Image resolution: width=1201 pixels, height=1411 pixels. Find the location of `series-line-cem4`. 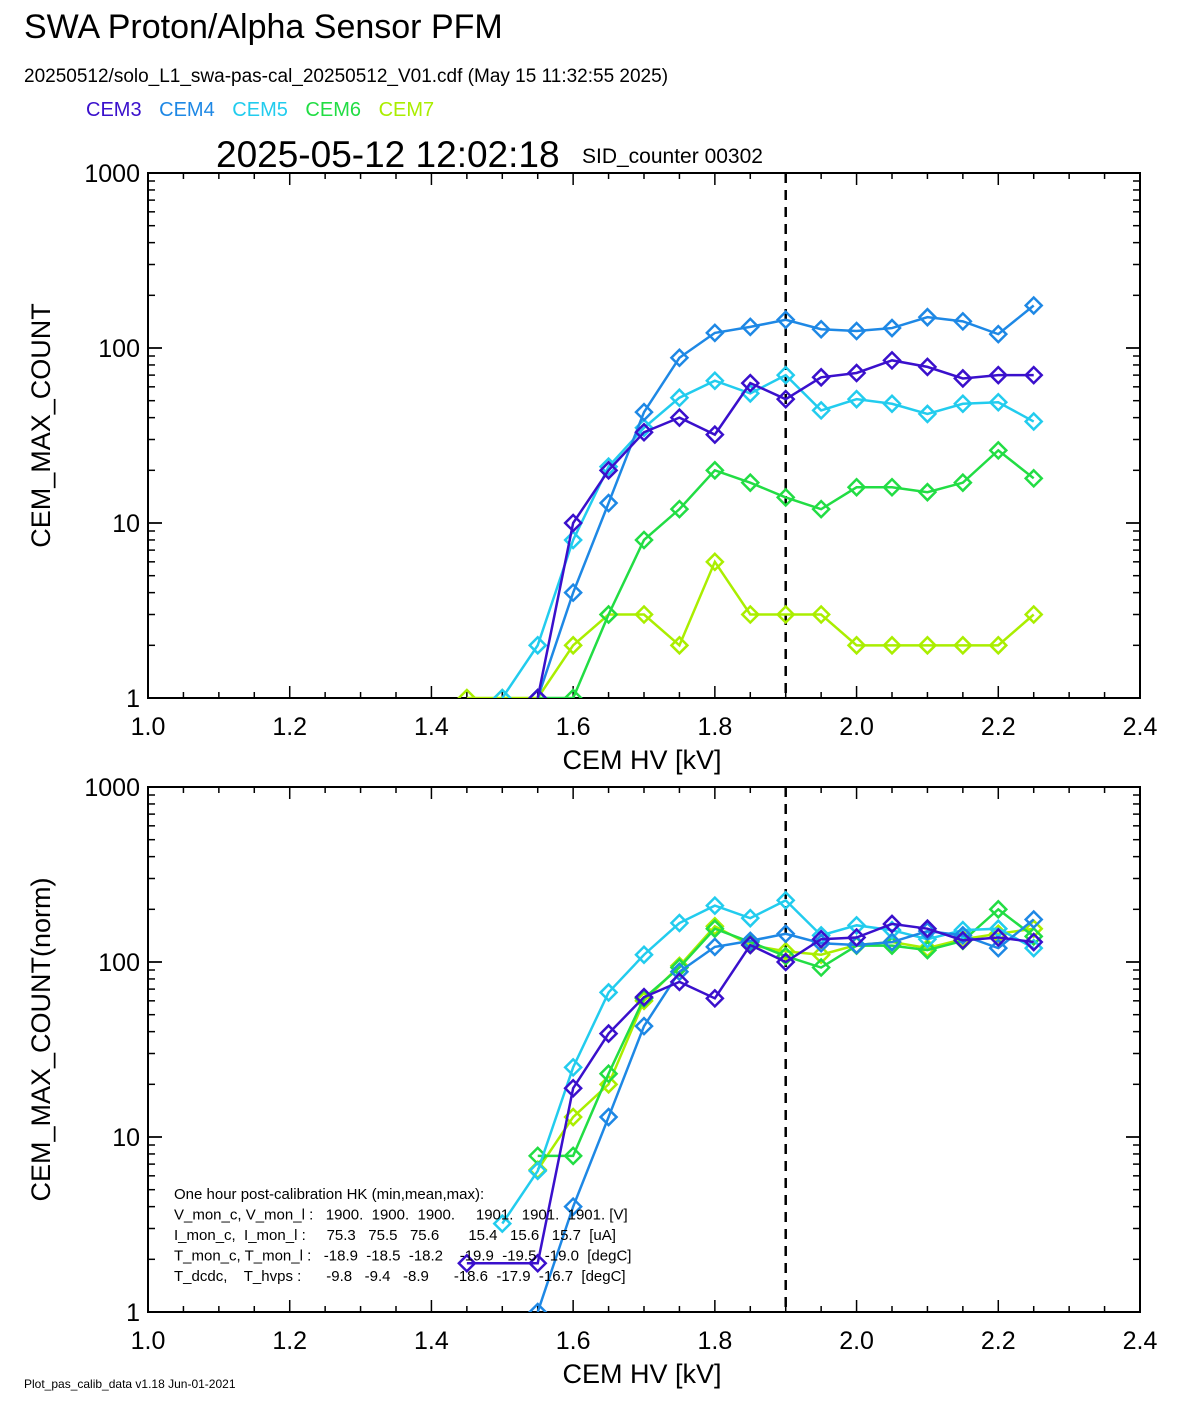

series-line-cem4 is located at coordinates (785, 1115).